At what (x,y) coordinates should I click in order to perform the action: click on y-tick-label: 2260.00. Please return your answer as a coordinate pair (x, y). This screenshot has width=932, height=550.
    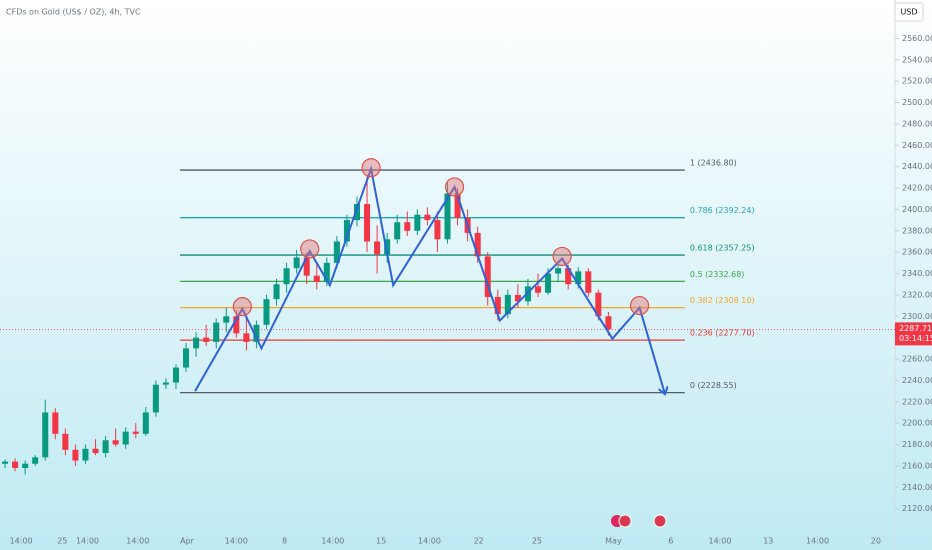
    Looking at the image, I should click on (917, 359).